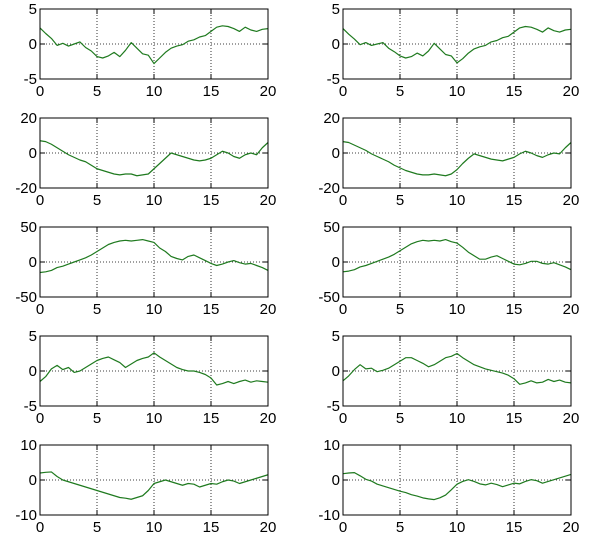 The image size is (597, 536). I want to click on subplot-4-1: 0 5 10 15 20-505, so click(150, 377).